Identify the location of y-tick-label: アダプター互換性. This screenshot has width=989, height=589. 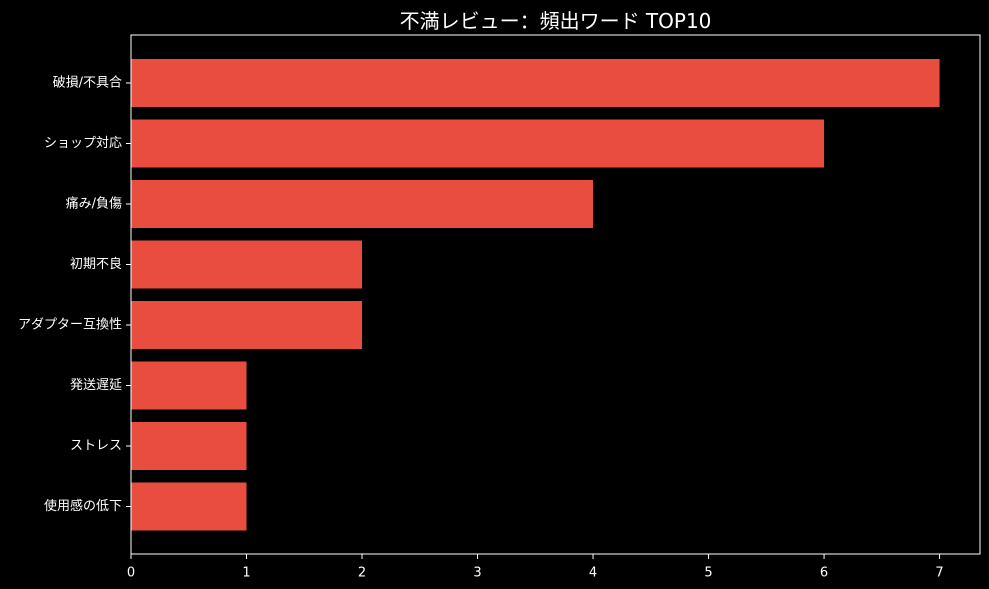
(70, 325).